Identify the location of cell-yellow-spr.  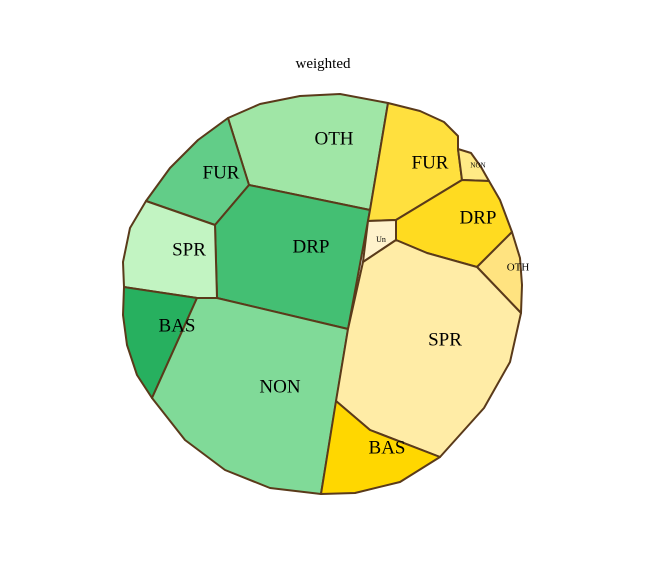
(428, 348).